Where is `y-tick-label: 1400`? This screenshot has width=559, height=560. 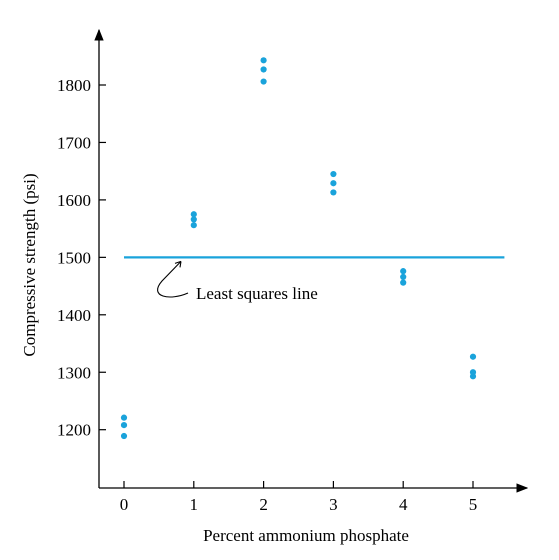 y-tick-label: 1400 is located at coordinates (74, 315).